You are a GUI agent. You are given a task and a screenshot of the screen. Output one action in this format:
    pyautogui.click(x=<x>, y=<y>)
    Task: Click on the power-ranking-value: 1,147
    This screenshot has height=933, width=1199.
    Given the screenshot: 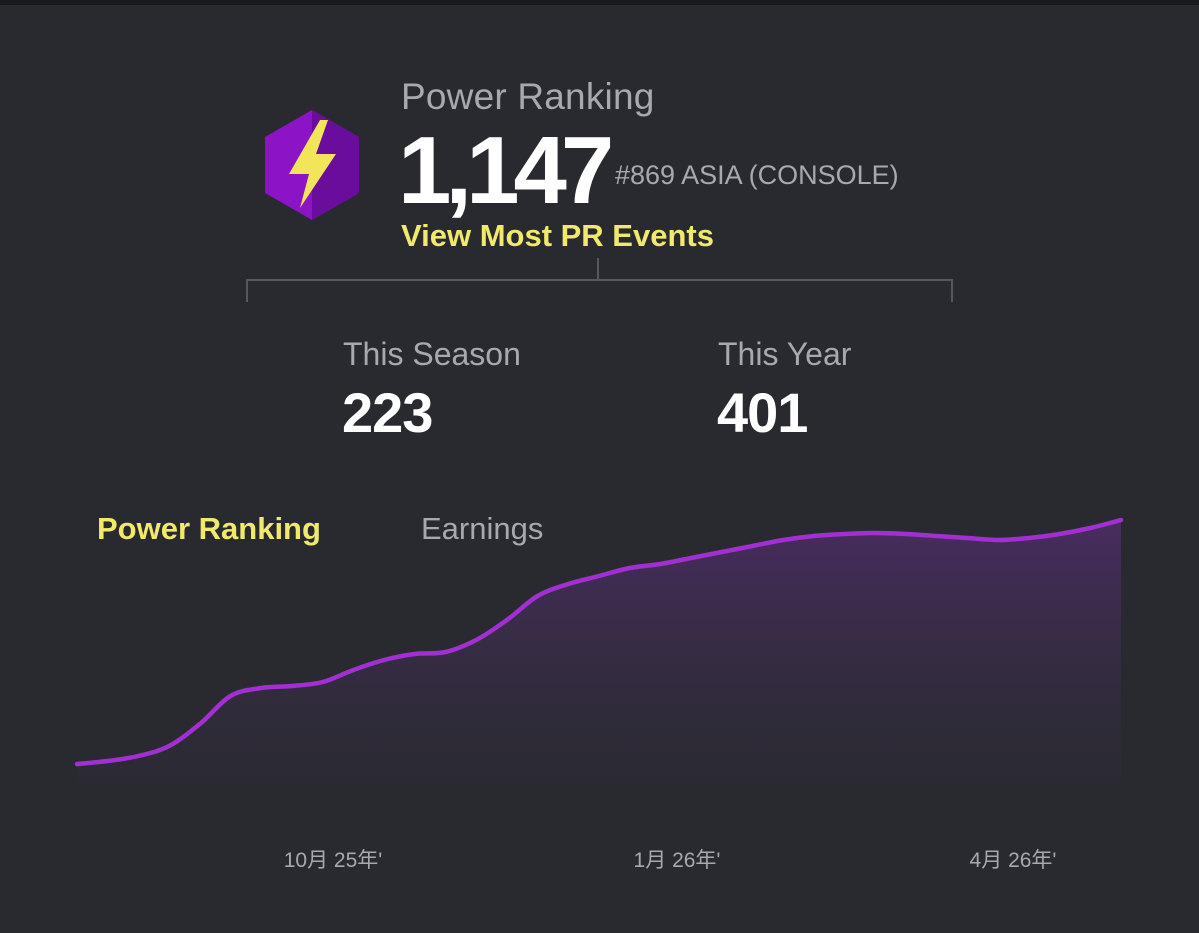 What is the action you would take?
    pyautogui.click(x=506, y=170)
    